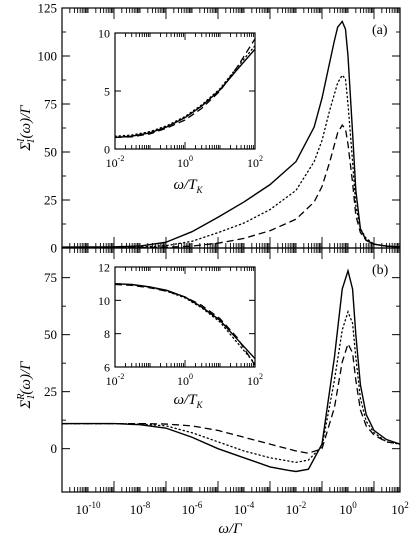 The image size is (411, 545). I want to click on panel-b-inset-ytick-label: 6, so click(107, 368).